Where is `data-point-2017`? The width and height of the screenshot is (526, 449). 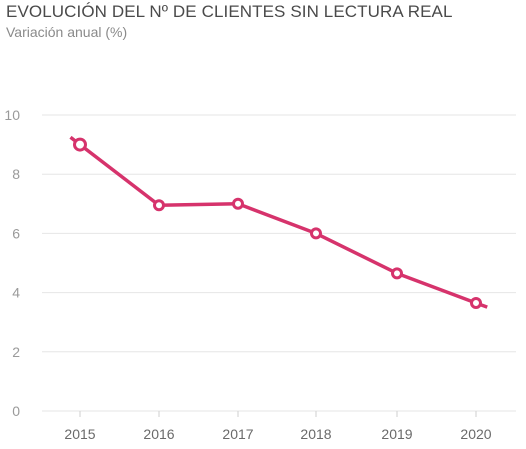 data-point-2017 is located at coordinates (238, 203).